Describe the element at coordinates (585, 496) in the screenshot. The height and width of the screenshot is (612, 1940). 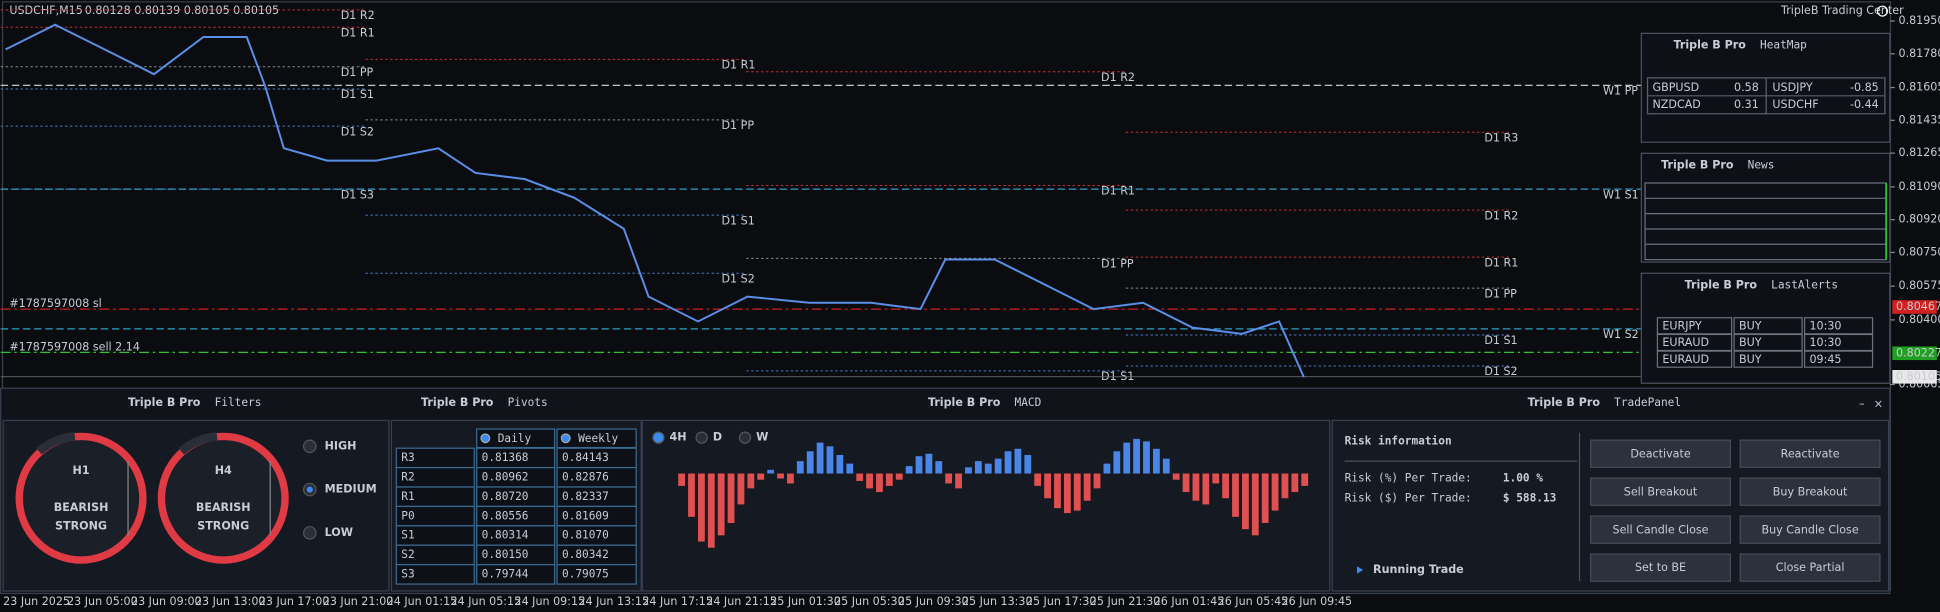
I see `pivot-value: 0.82337` at that location.